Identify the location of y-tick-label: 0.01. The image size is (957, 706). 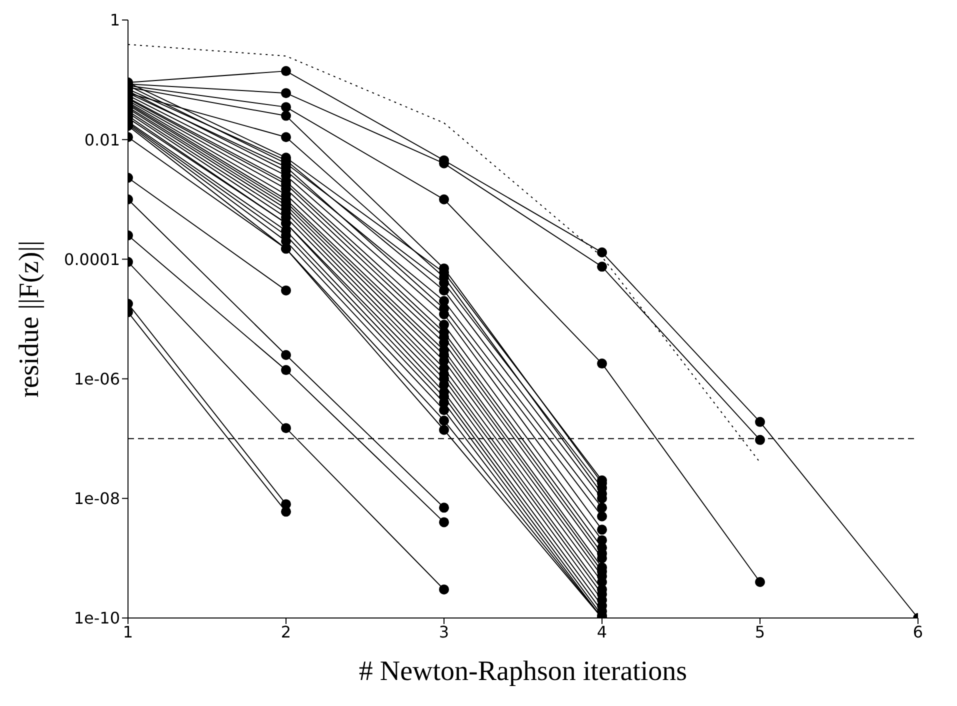
(102, 140).